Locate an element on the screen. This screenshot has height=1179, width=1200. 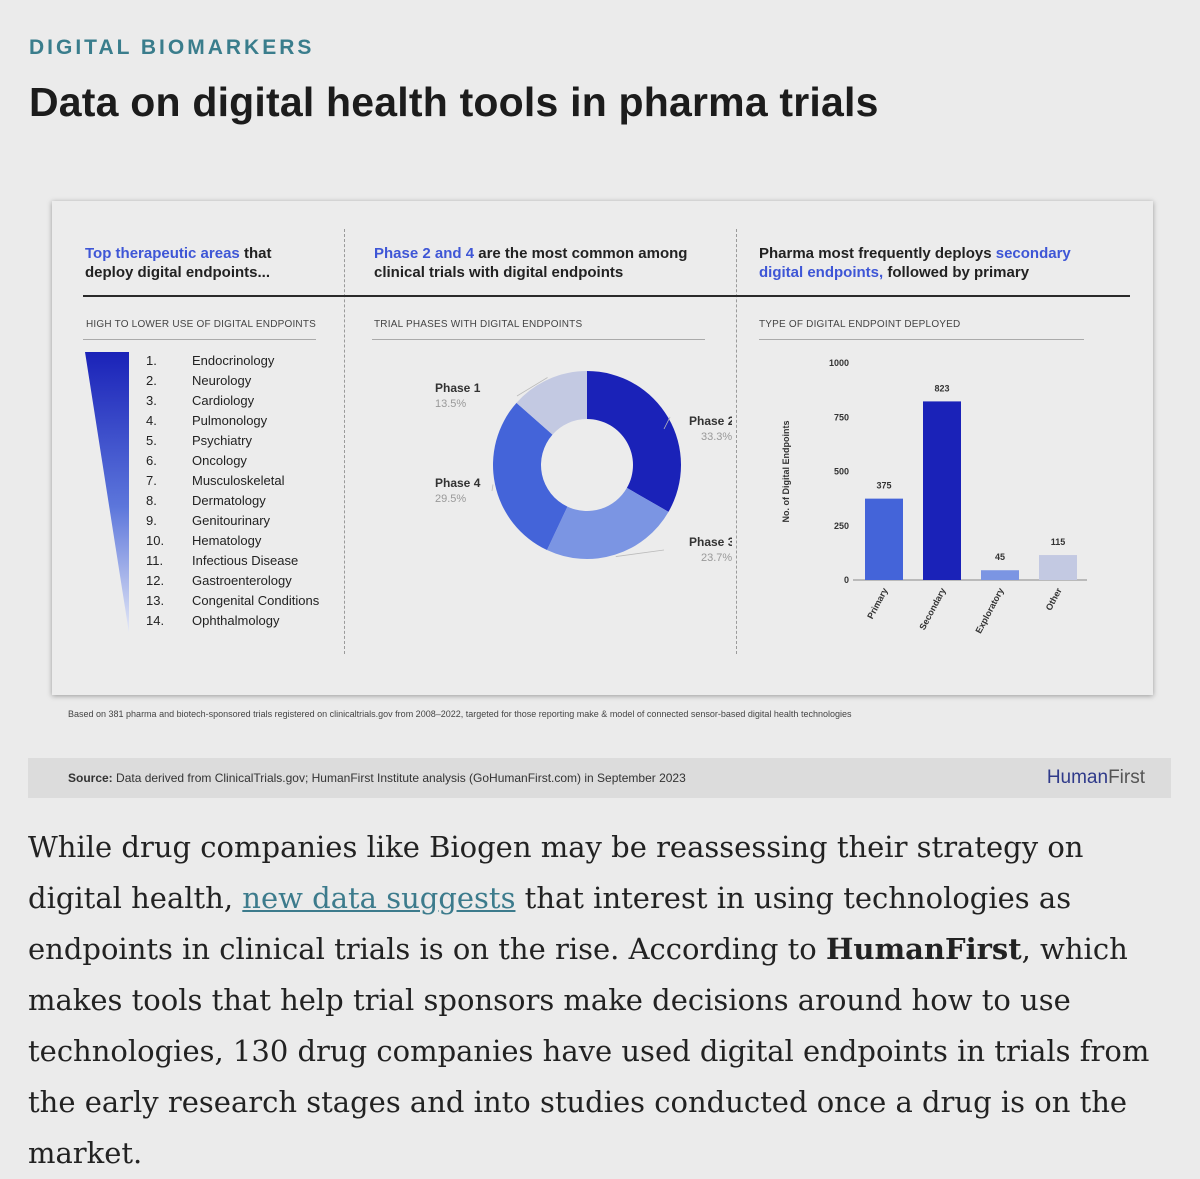
middle-sublabel-rule is located at coordinates (538, 339).